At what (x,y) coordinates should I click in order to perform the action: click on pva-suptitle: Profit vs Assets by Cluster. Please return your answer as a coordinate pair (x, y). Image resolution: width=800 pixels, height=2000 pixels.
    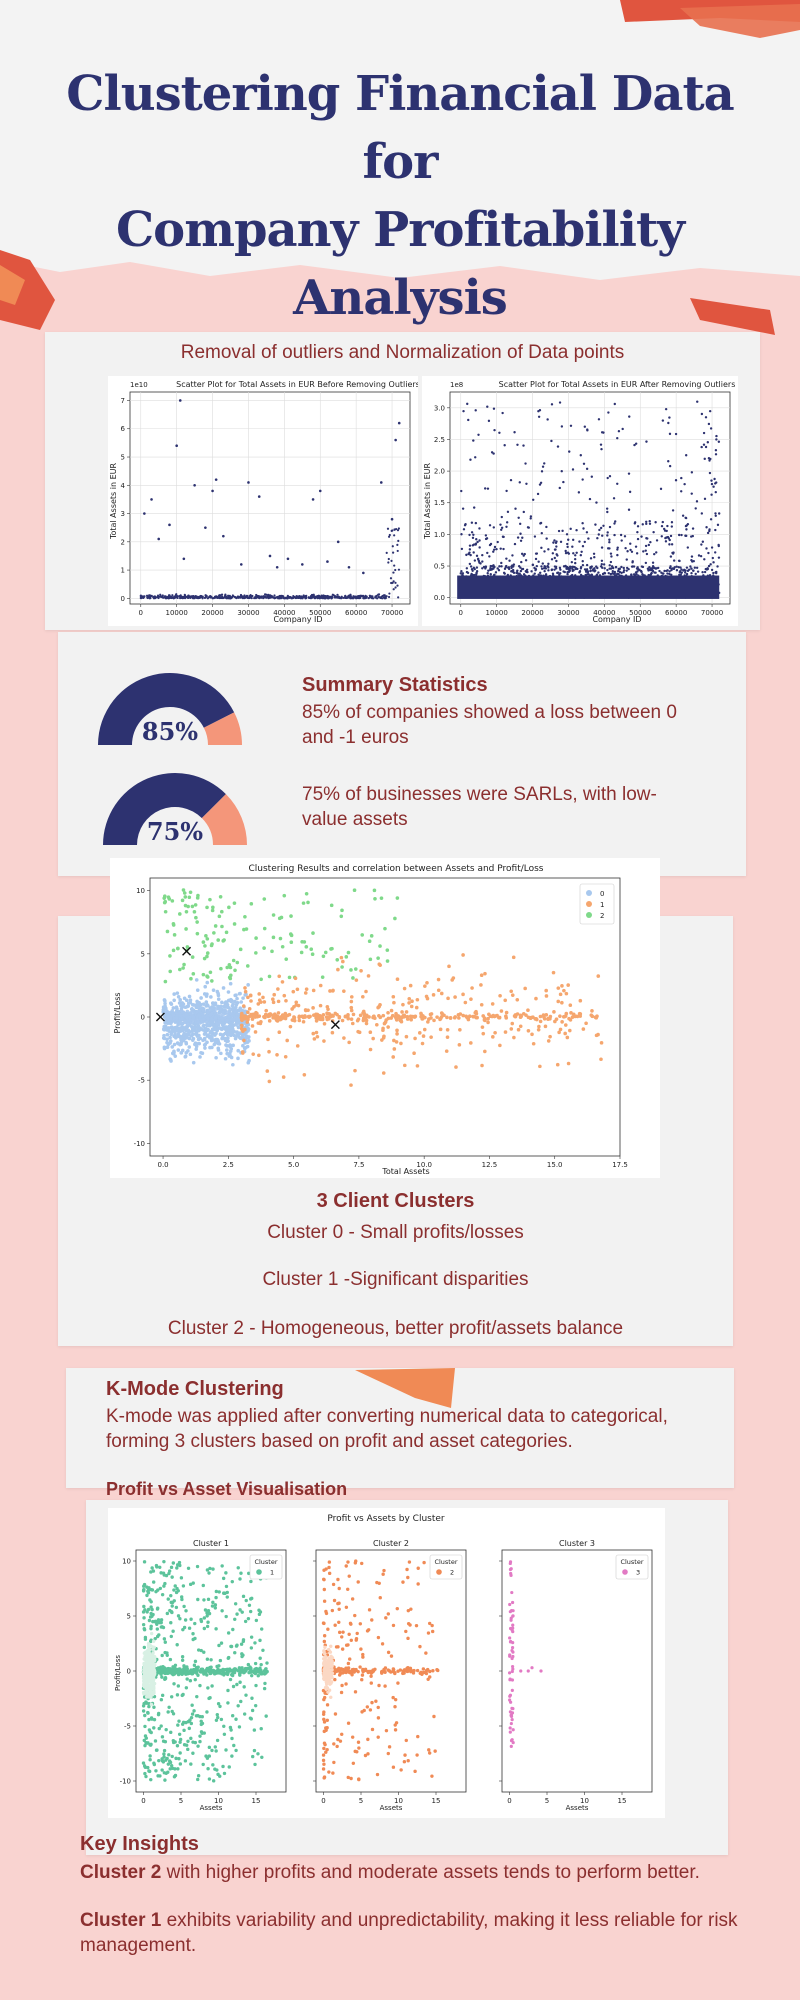
    Looking at the image, I should click on (386, 1519).